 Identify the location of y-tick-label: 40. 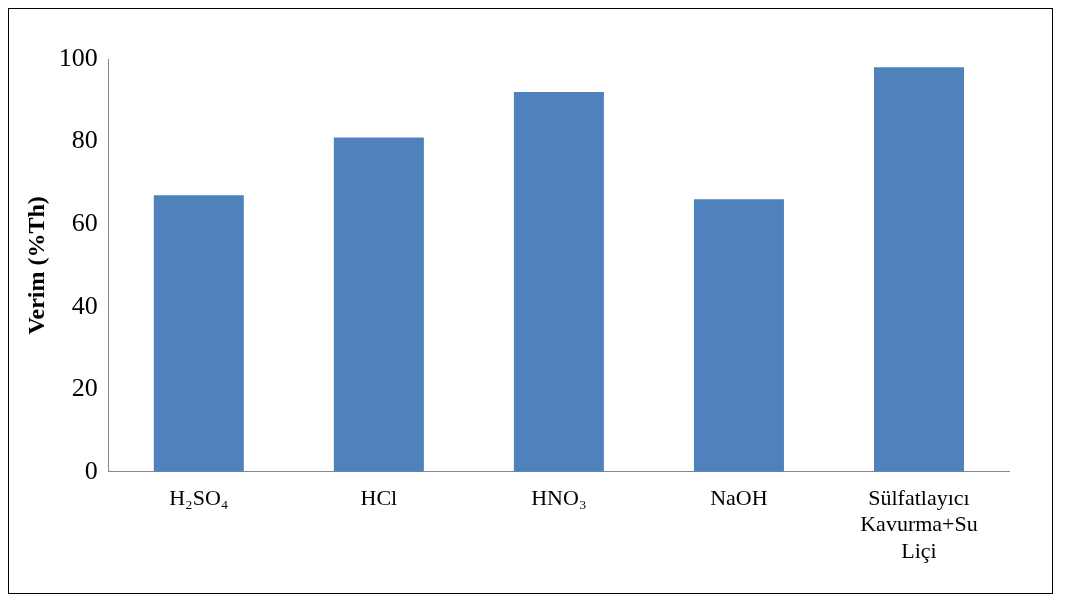
(84, 305).